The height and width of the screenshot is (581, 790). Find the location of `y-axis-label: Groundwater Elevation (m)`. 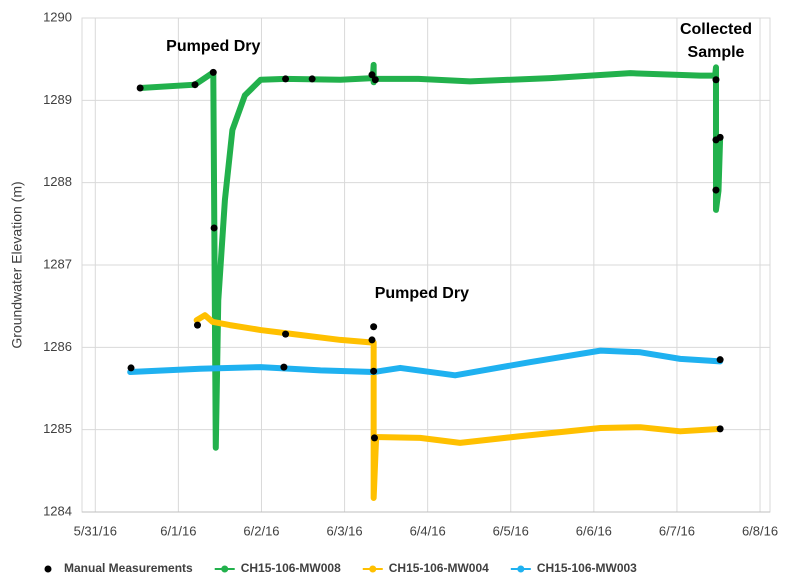

y-axis-label: Groundwater Elevation (m) is located at coordinates (17, 264).